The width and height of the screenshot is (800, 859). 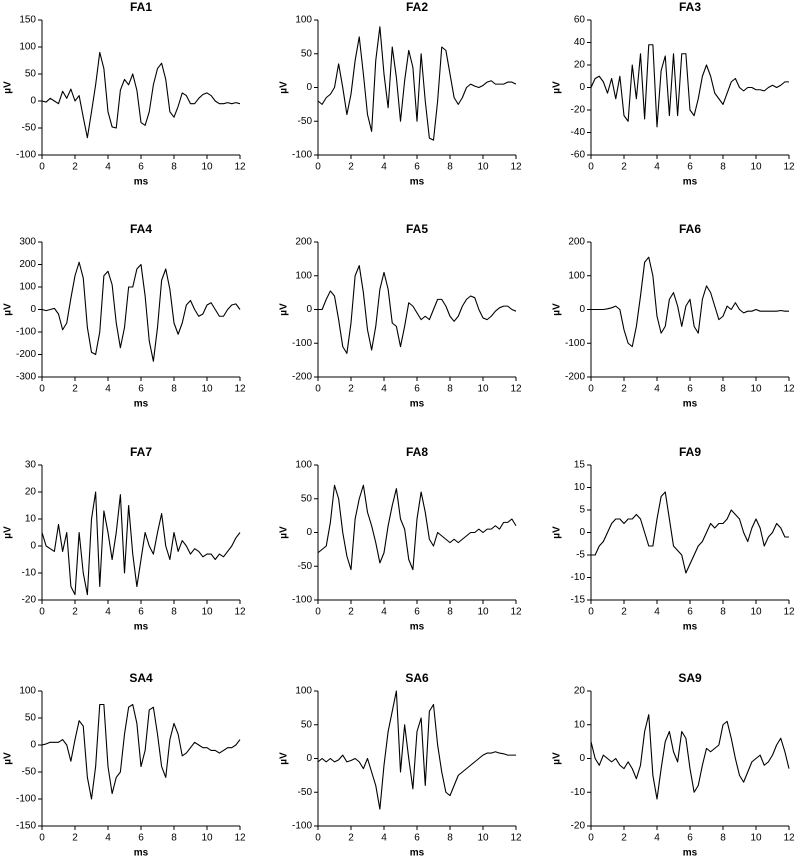 What do you see at coordinates (580, 555) in the screenshot?
I see `y-tick-label: -5` at bounding box center [580, 555].